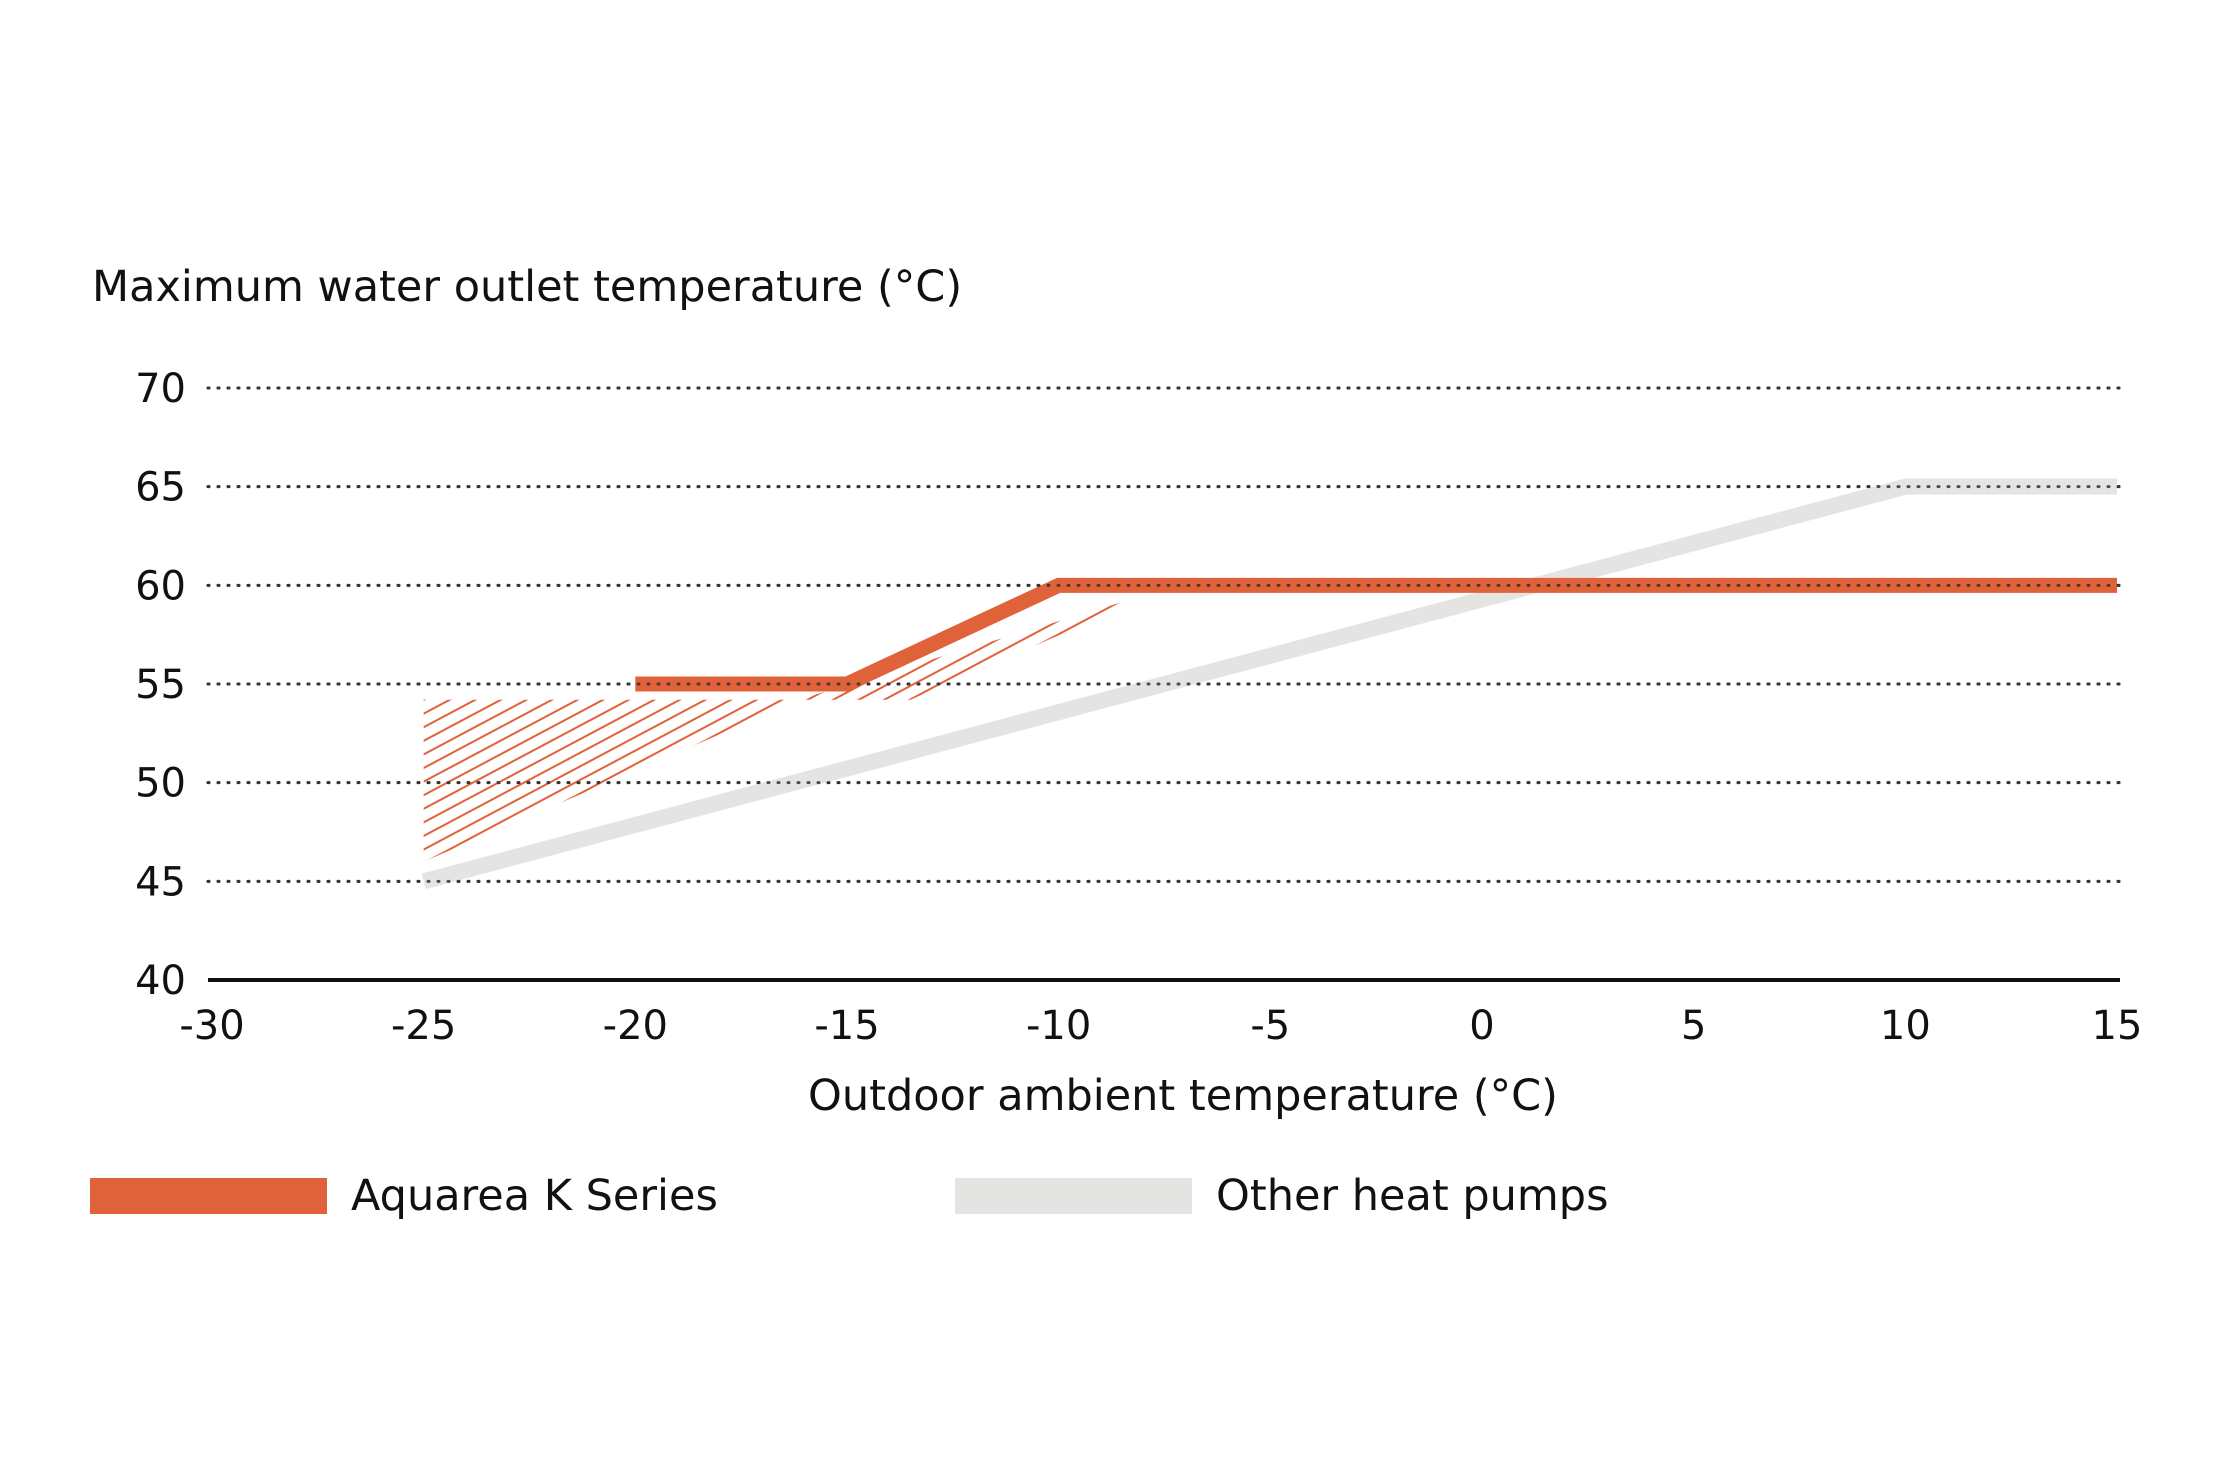  Describe the element at coordinates (160, 784) in the screenshot. I see `y-tick-label-50: 50` at that location.